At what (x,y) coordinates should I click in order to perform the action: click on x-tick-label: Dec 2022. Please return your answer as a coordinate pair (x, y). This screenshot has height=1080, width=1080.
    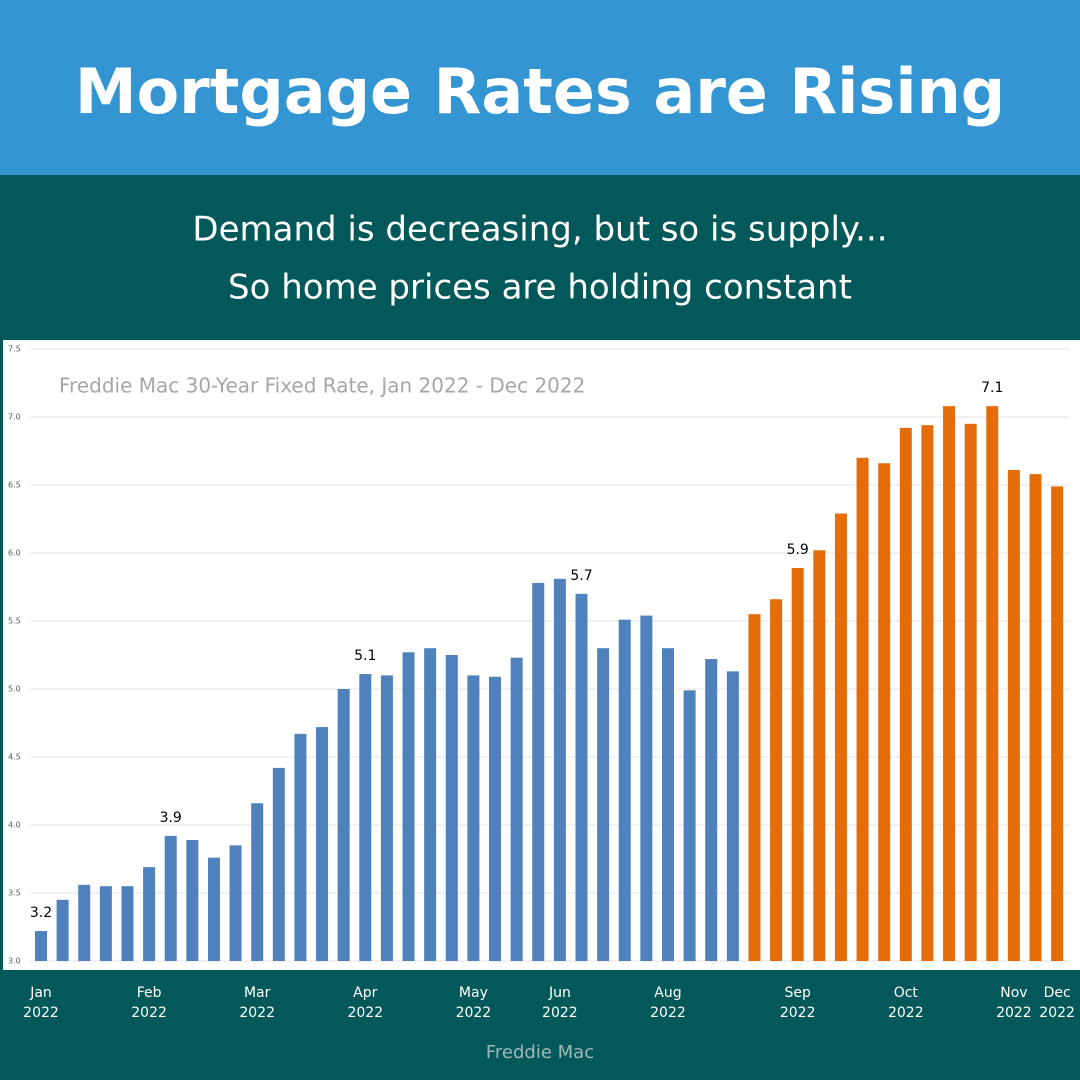
    Looking at the image, I should click on (1057, 1003).